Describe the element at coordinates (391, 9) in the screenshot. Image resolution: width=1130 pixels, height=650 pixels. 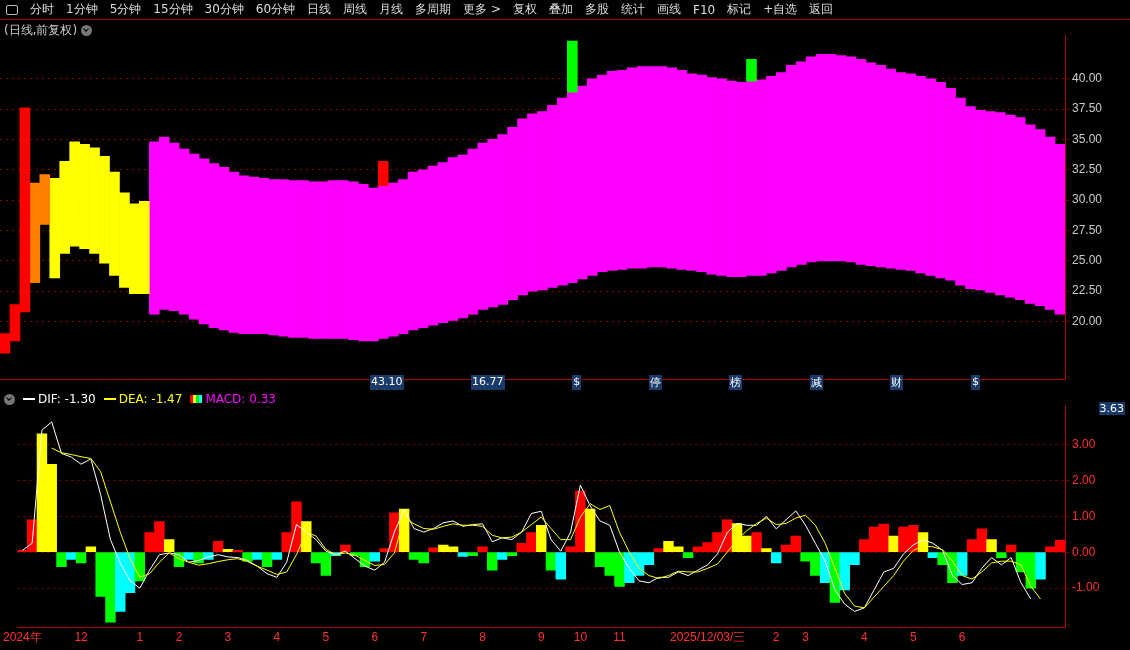
I see `text: 月线` at that location.